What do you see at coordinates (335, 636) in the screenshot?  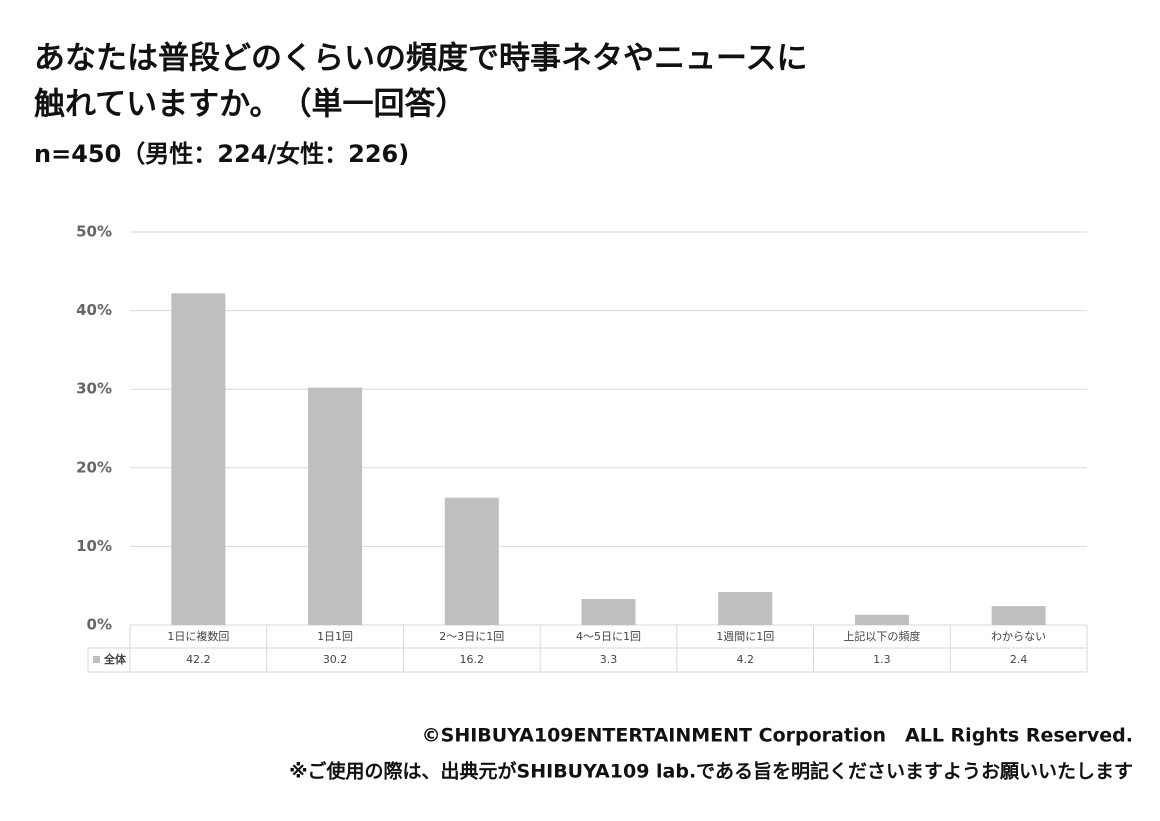 I see `x-tick-label: 1日1回` at bounding box center [335, 636].